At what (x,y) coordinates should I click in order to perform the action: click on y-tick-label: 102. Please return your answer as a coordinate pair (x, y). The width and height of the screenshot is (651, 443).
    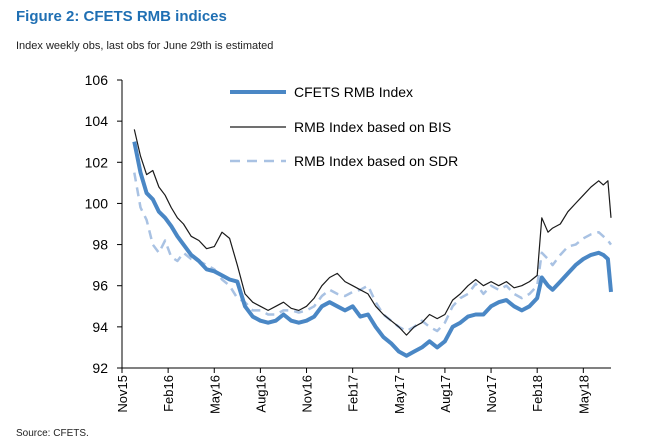
    Looking at the image, I should click on (97, 162).